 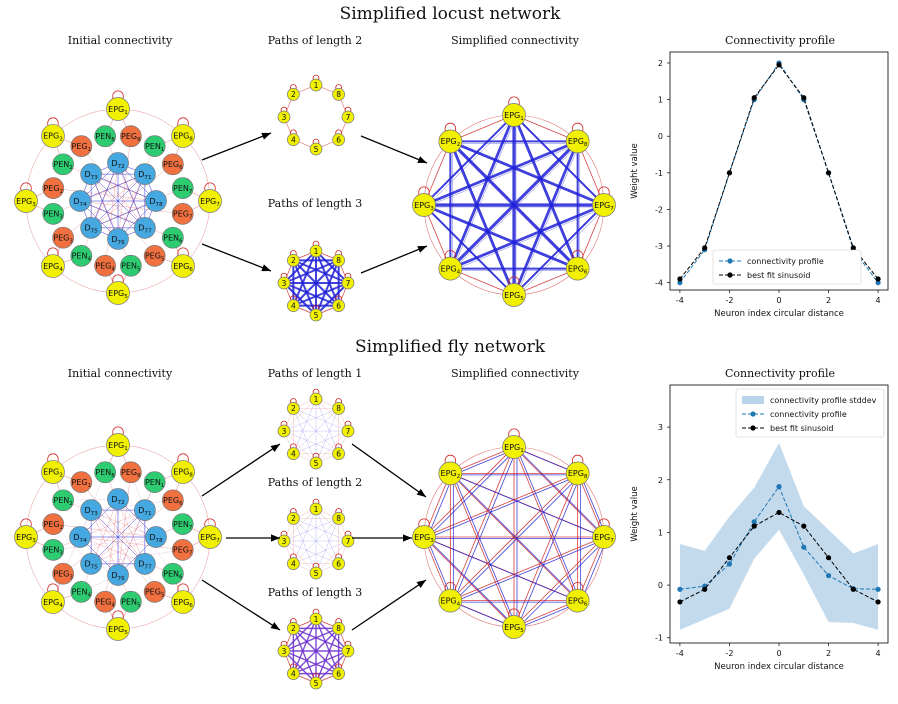 What do you see at coordinates (659, 246) in the screenshot?
I see `y-tick-label: -3` at bounding box center [659, 246].